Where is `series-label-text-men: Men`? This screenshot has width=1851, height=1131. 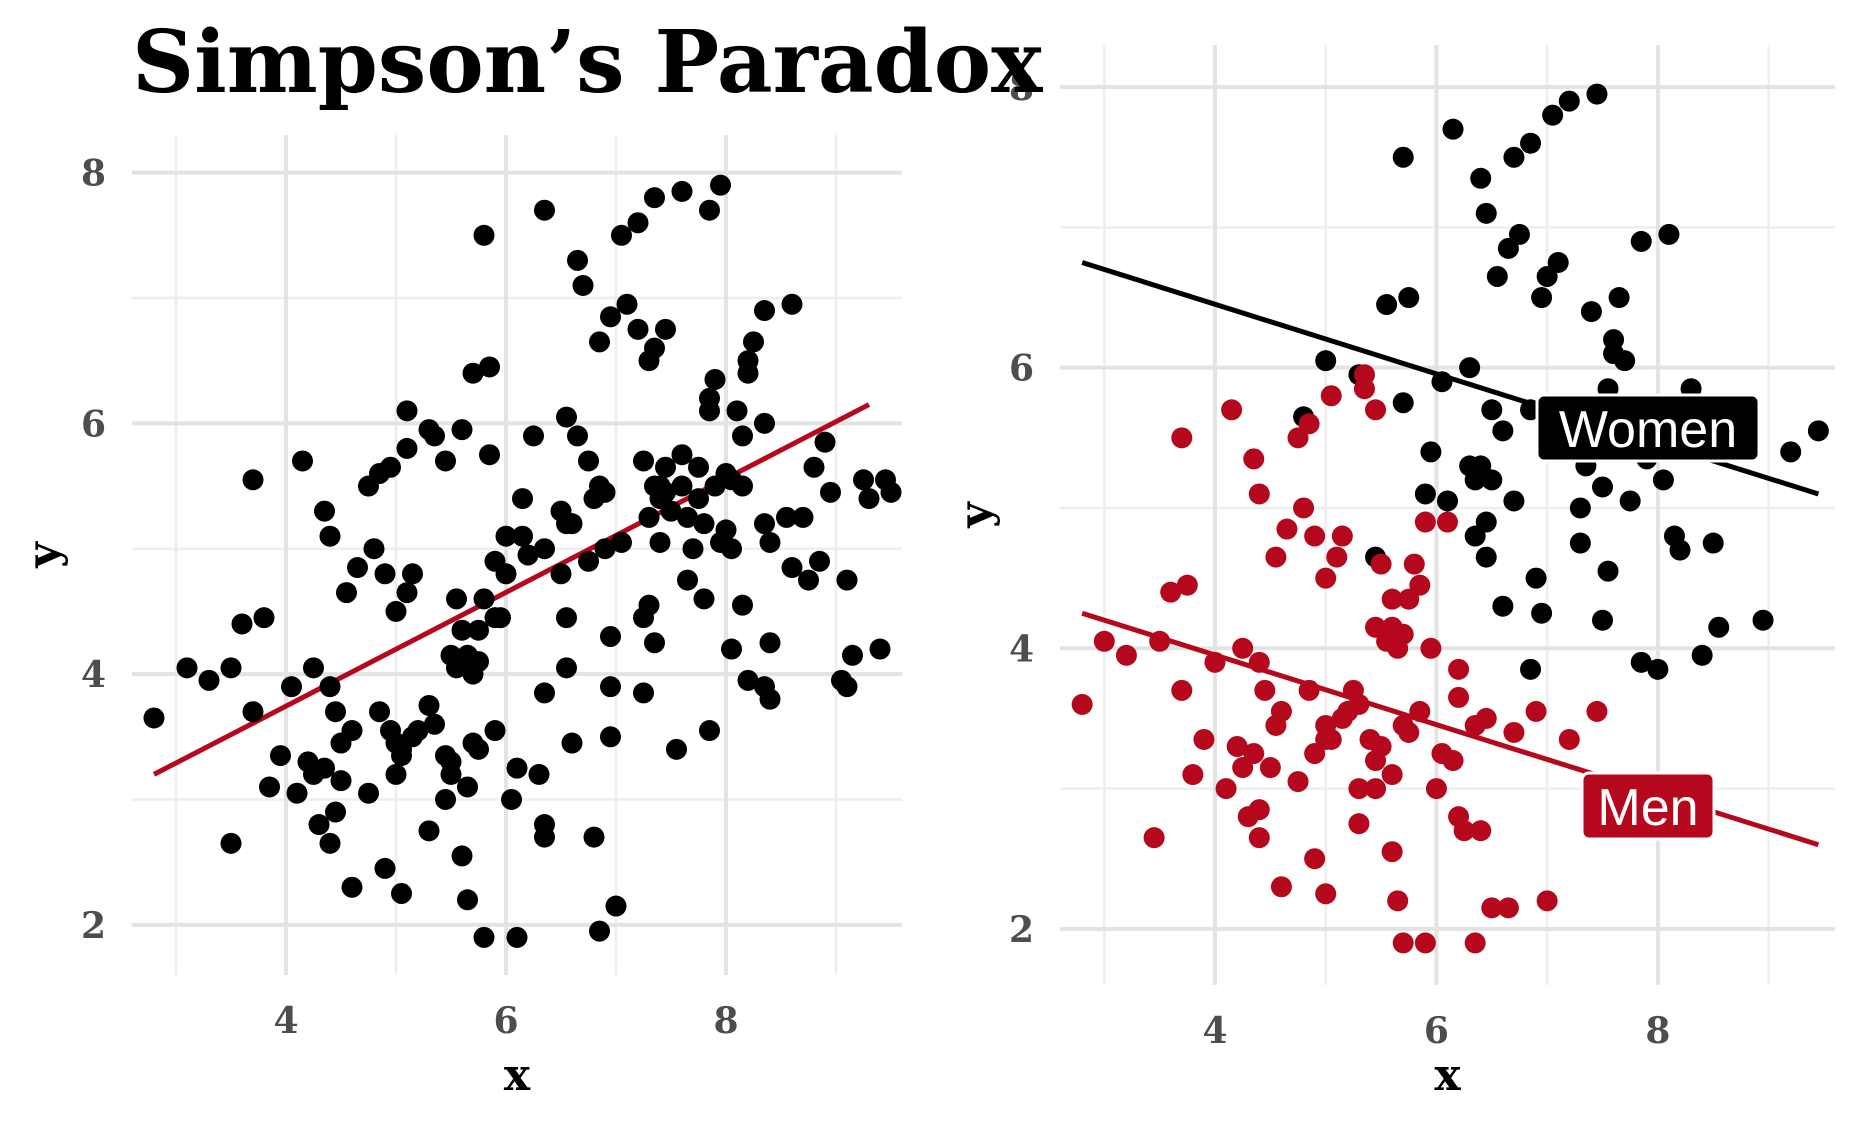
series-label-text-men: Men is located at coordinates (1647, 808).